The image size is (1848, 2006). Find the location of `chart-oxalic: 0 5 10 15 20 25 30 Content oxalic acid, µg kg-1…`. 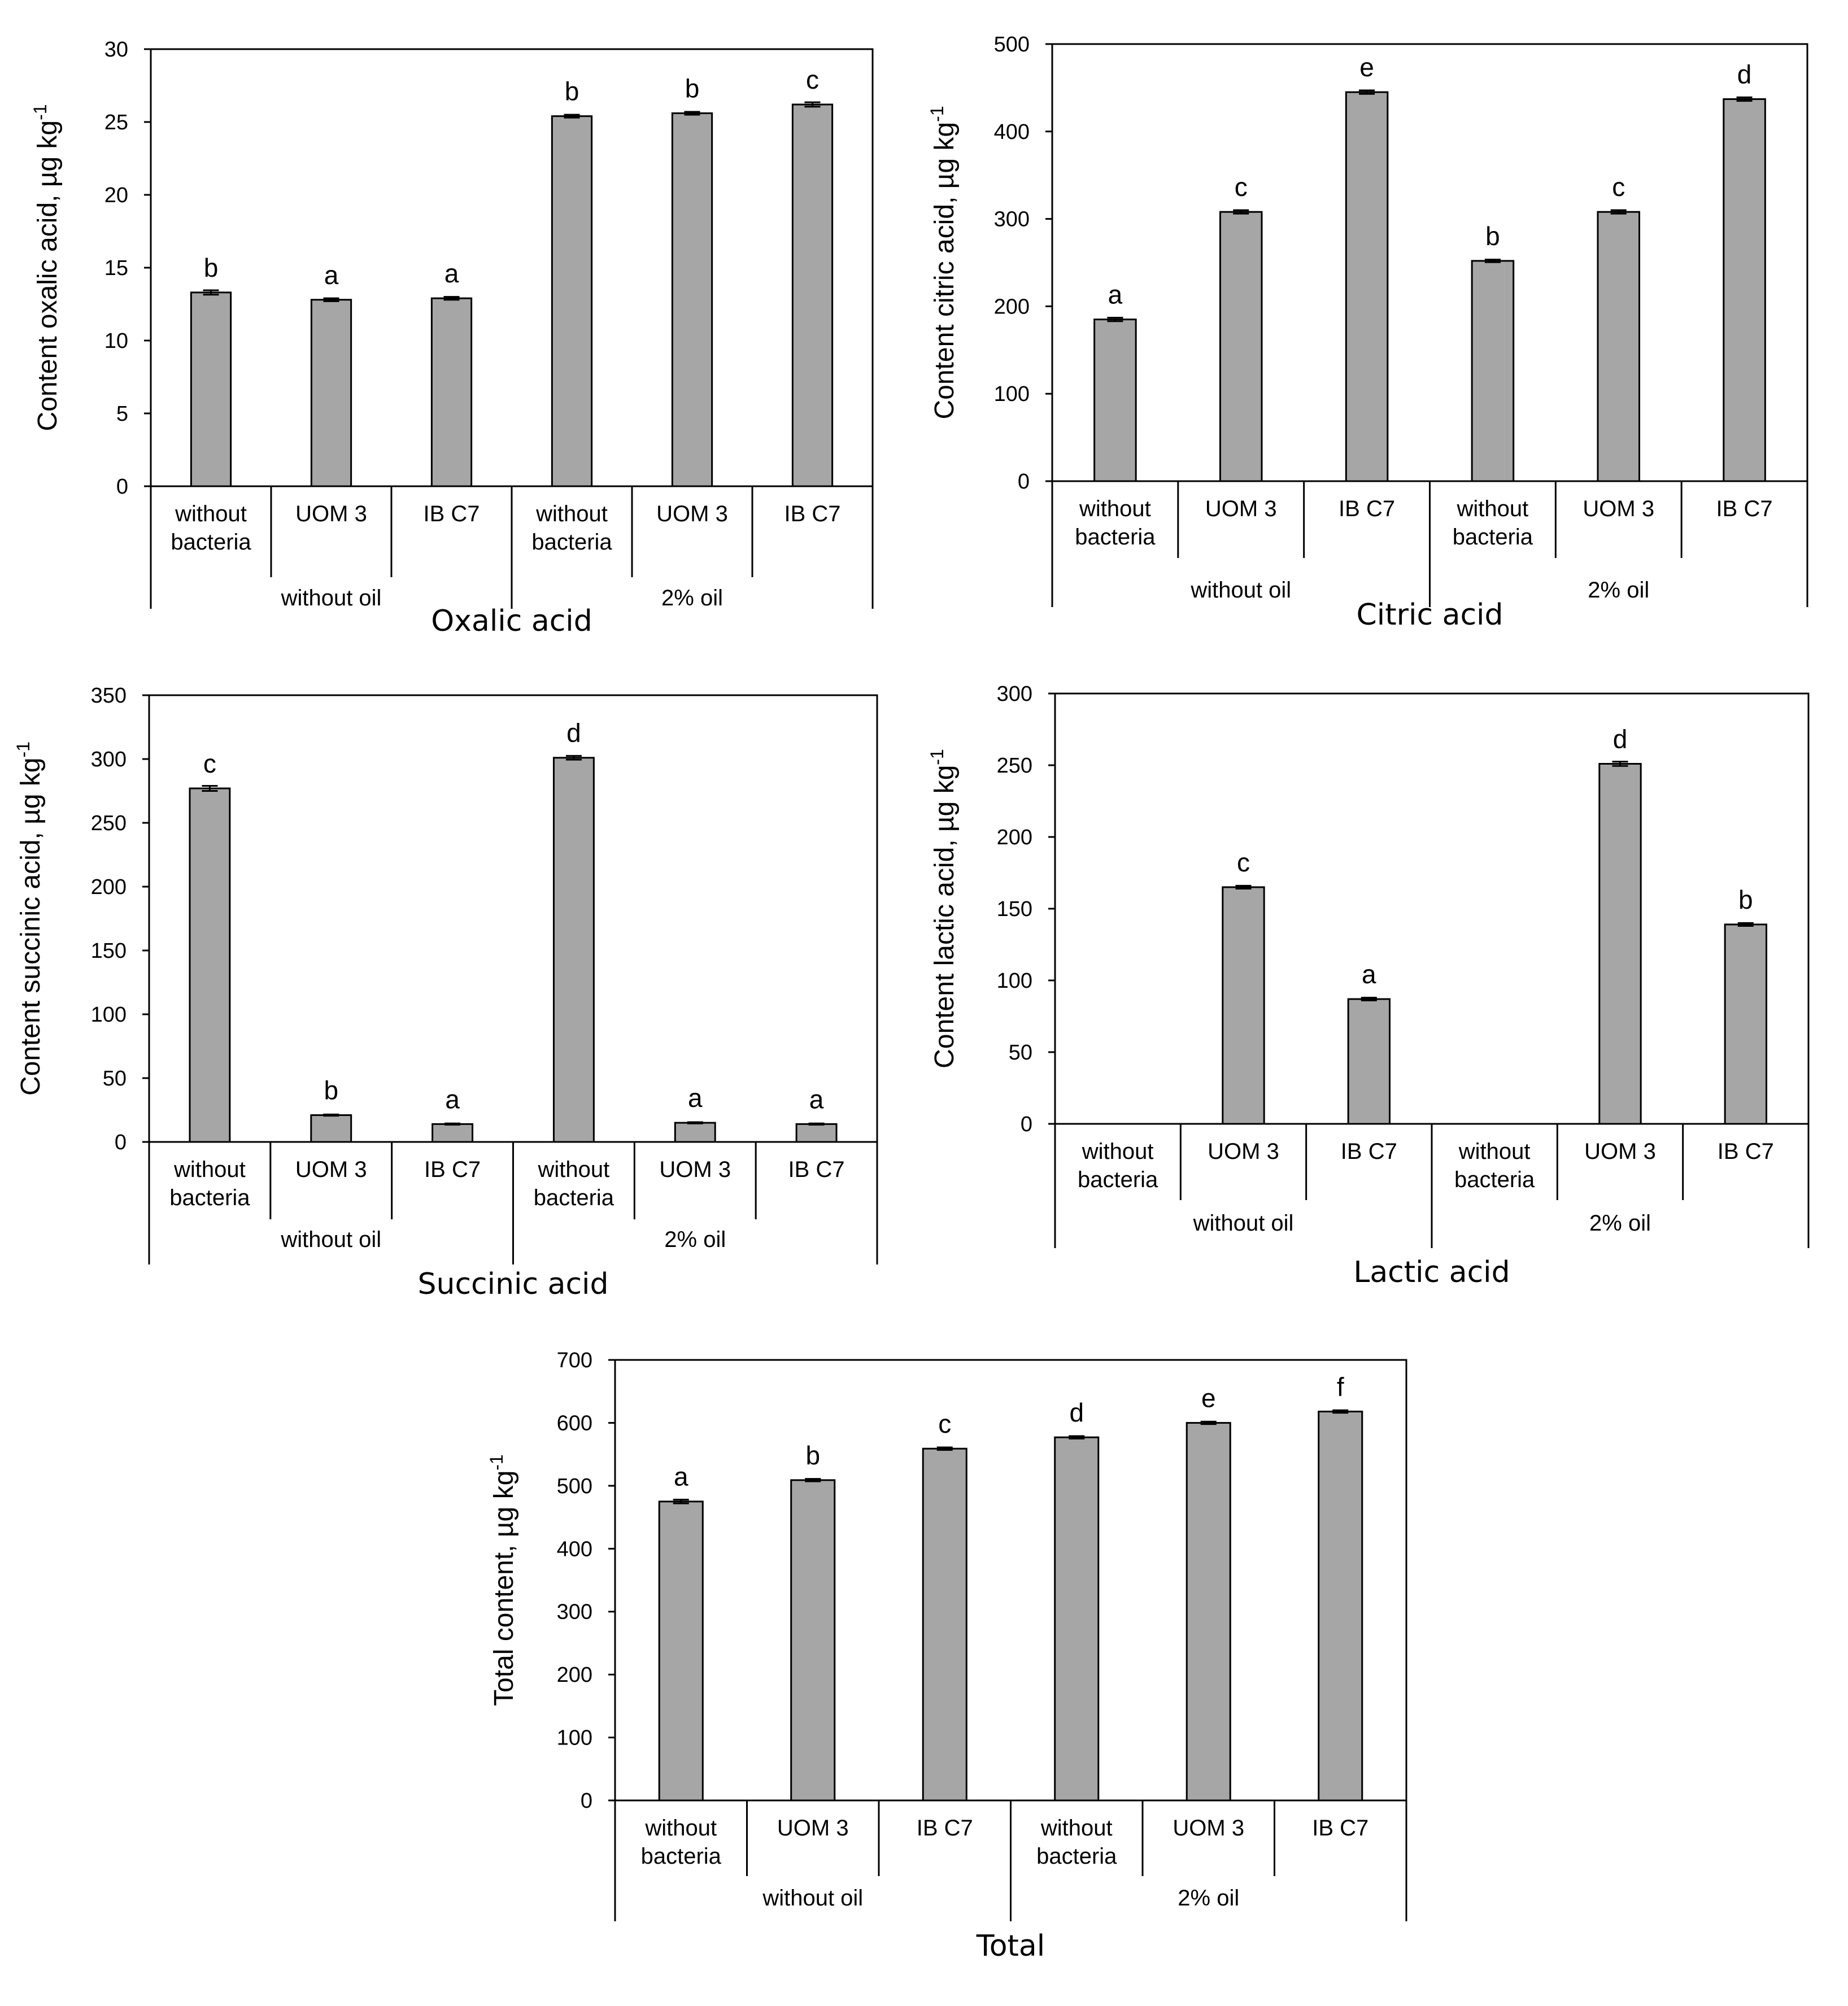

chart-oxalic: 0 5 10 15 20 25 30 Content oxalic acid, µg kg-1… is located at coordinates (452, 338).